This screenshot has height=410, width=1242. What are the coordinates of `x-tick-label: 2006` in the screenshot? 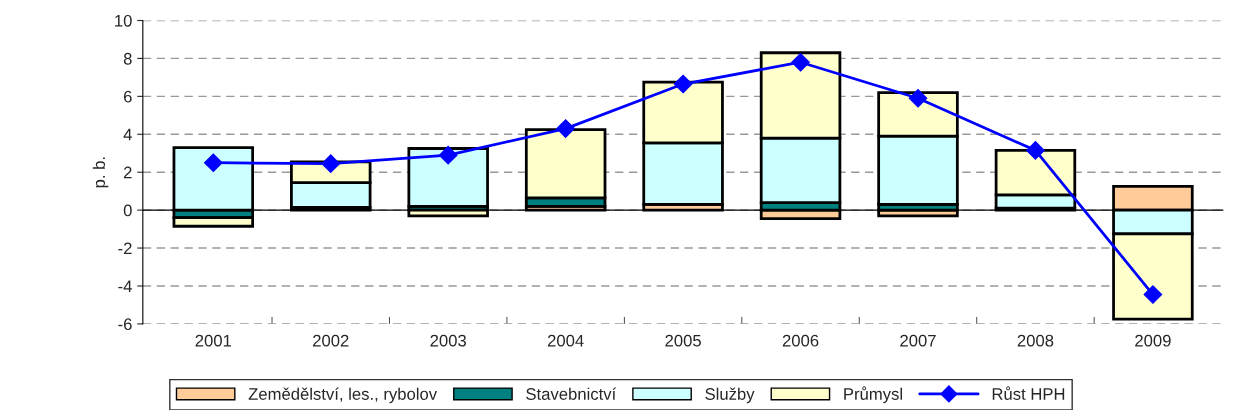 It's located at (800, 340).